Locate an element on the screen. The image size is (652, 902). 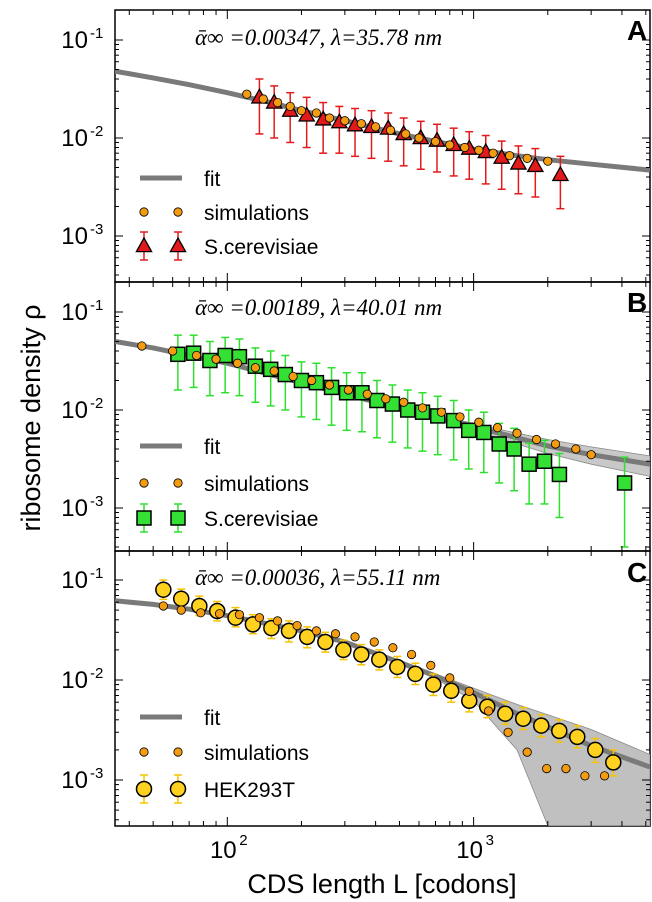
panel-a-legend: fit simulations S.cerevisiae is located at coordinates (226, 214).